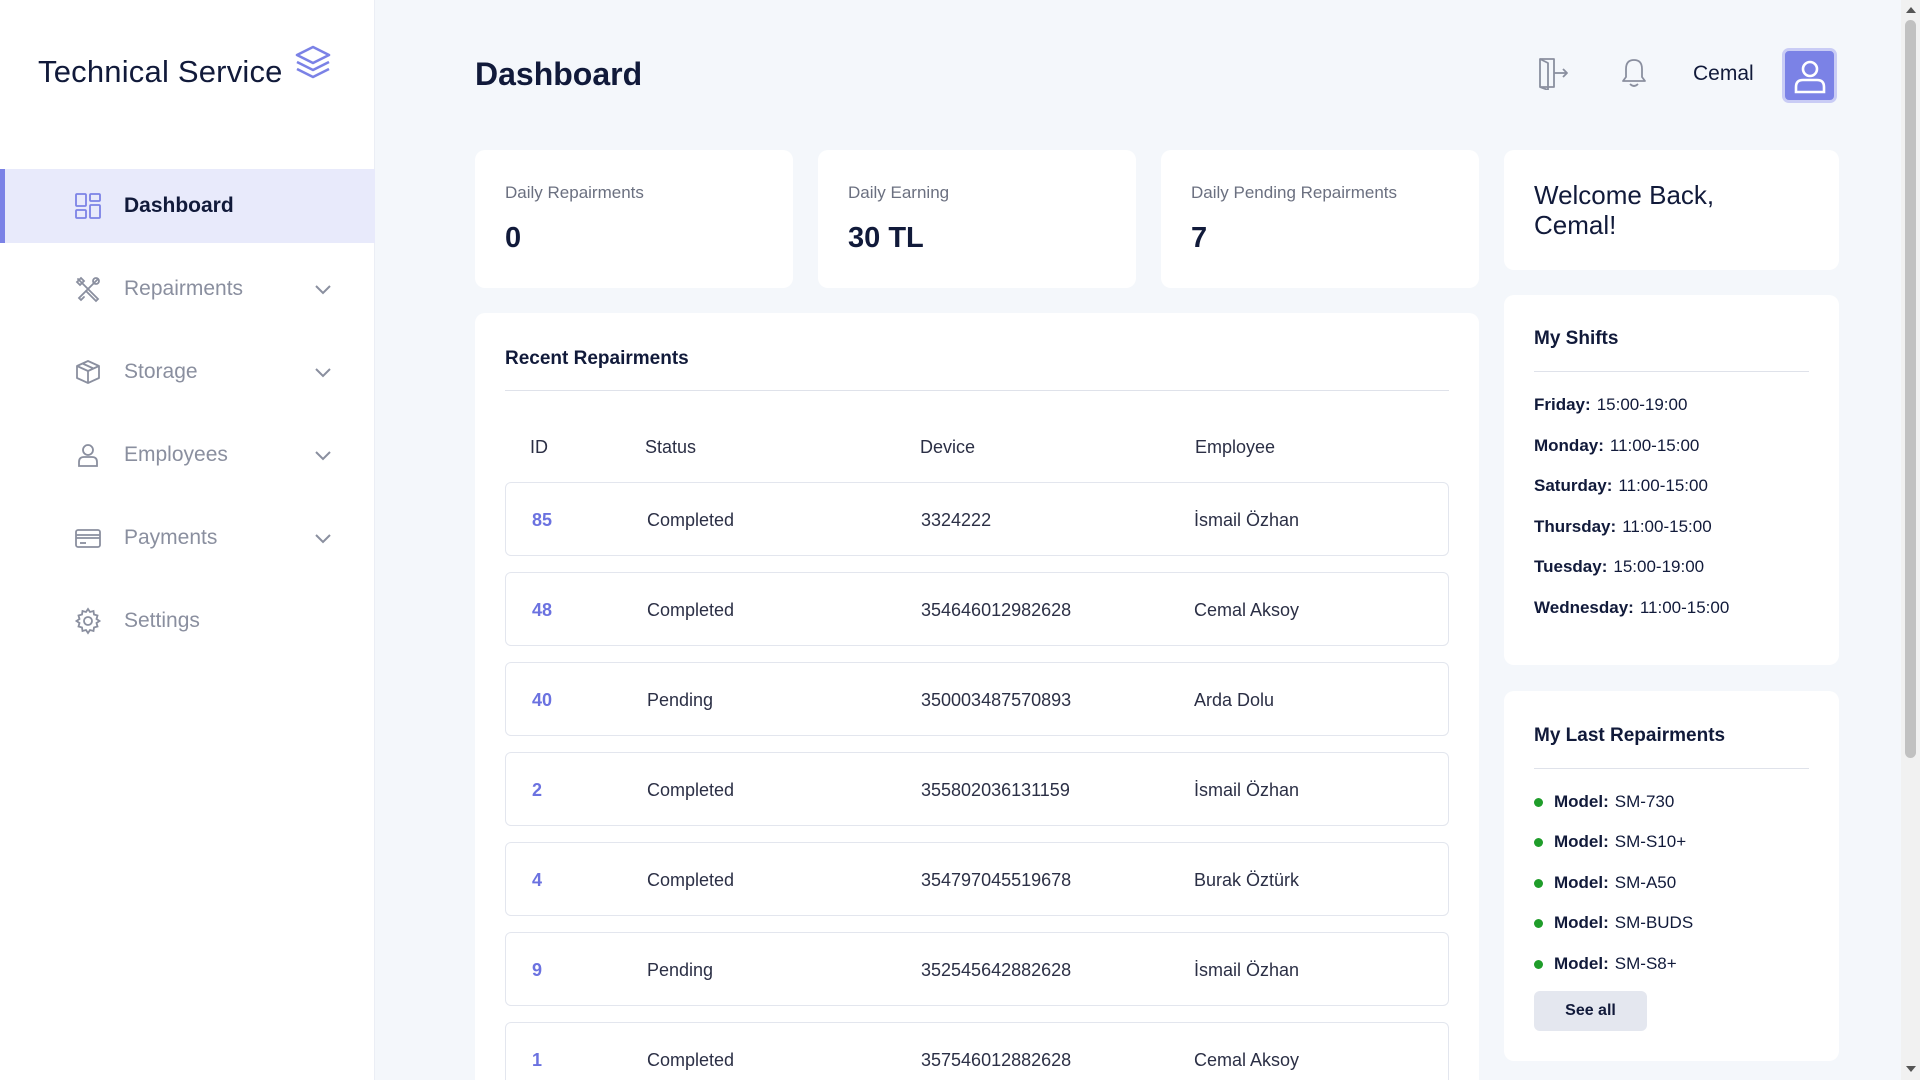  I want to click on repair-id: 9, so click(537, 970).